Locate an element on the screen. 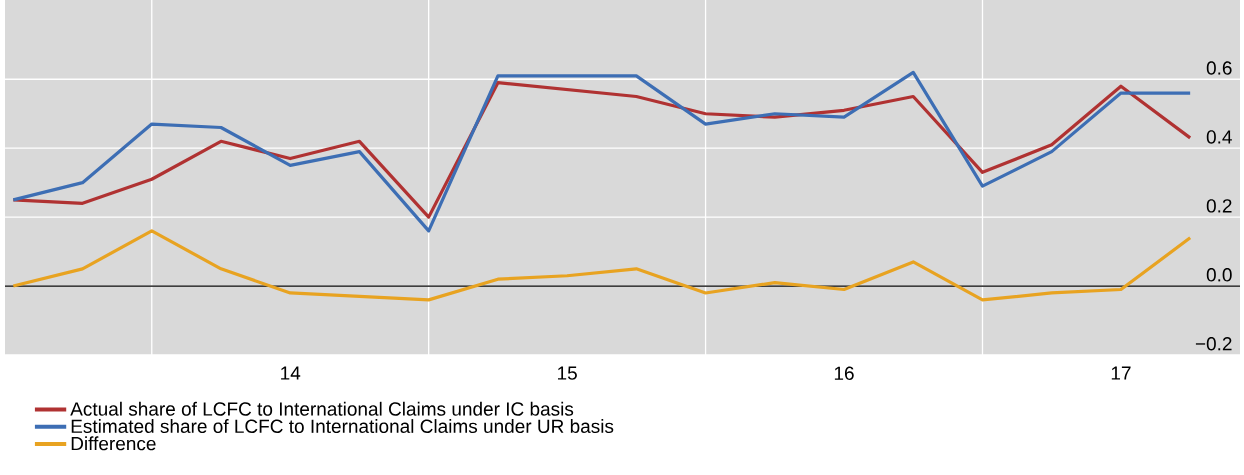 This screenshot has width=1244, height=475. y-tick-label: 0.6 is located at coordinates (1219, 68).